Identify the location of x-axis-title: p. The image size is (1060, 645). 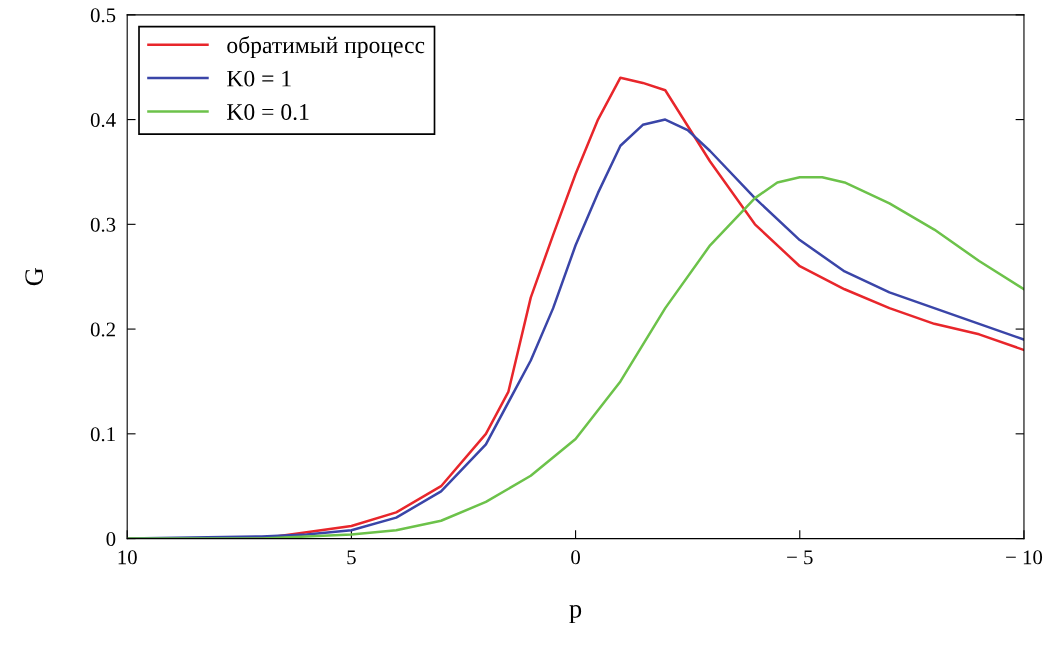
(575, 614).